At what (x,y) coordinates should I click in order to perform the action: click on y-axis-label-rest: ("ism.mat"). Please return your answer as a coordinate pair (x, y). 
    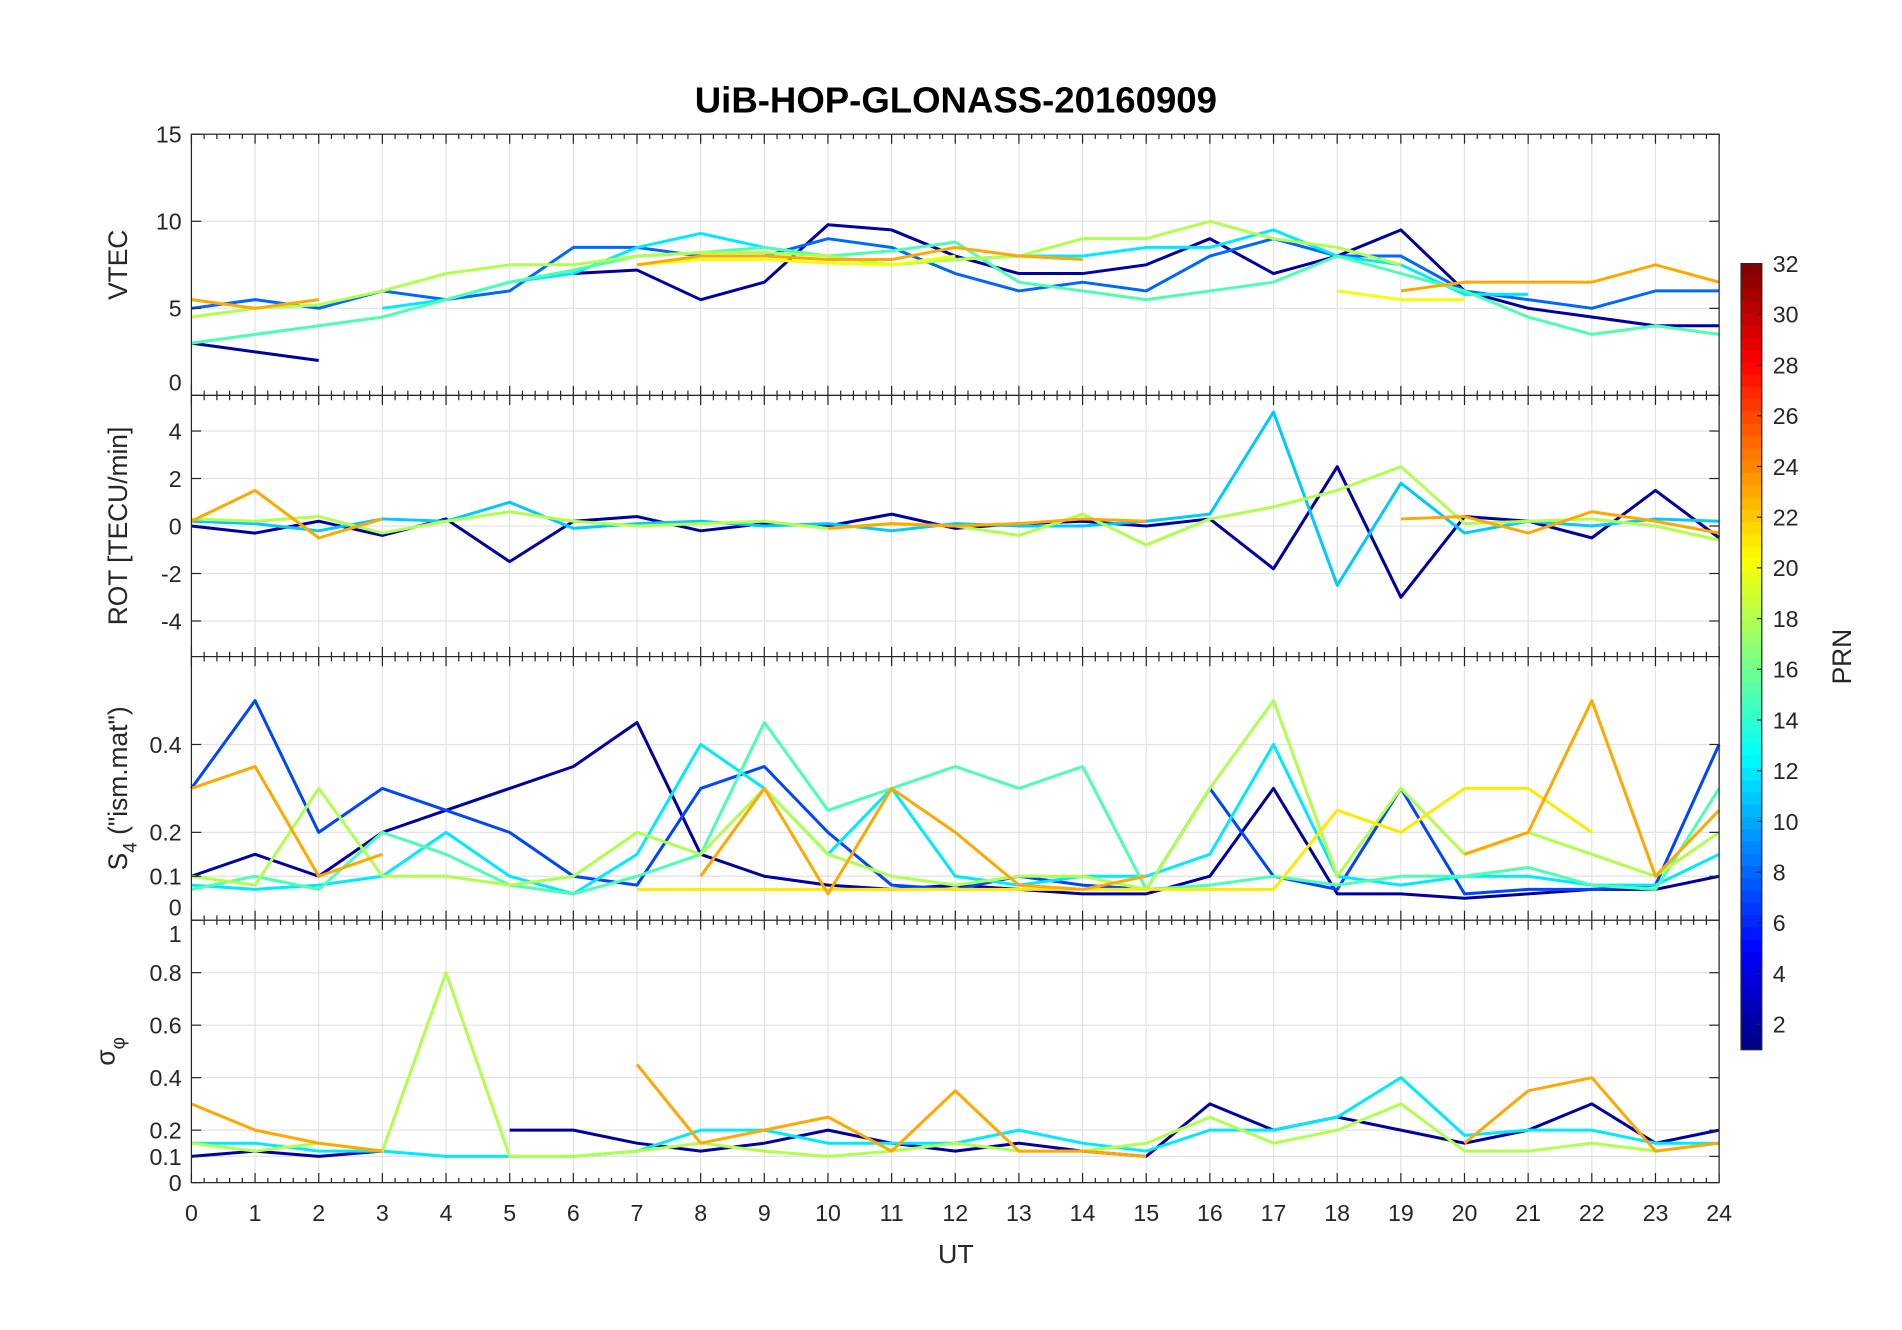
    Looking at the image, I should click on (118, 774).